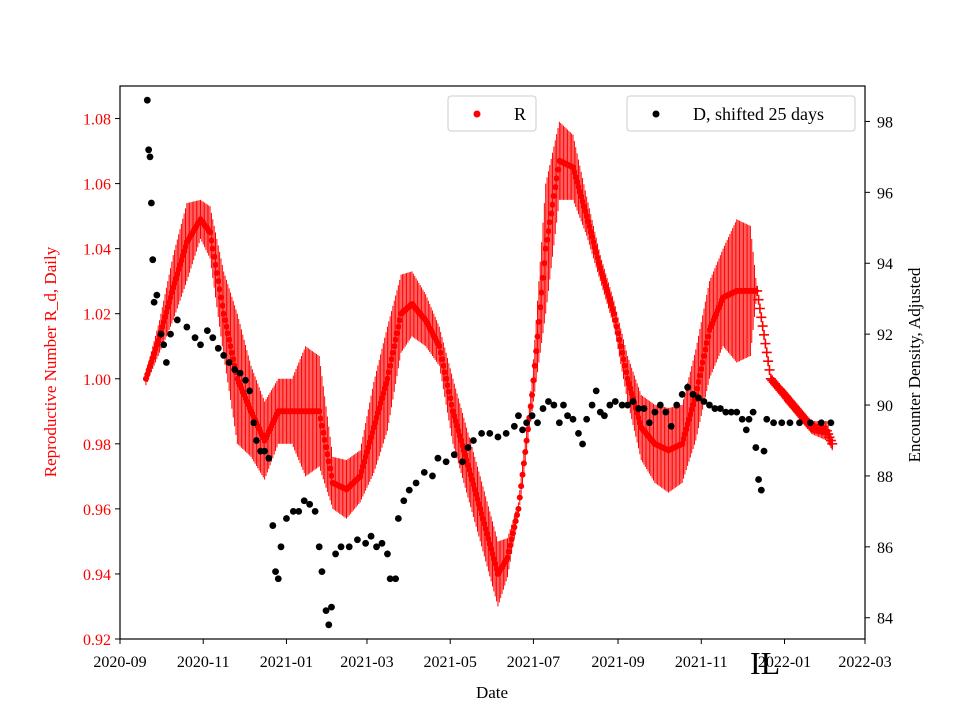 The image size is (960, 720). Describe the element at coordinates (885, 193) in the screenshot. I see `y-right-tick-label: 96` at that location.